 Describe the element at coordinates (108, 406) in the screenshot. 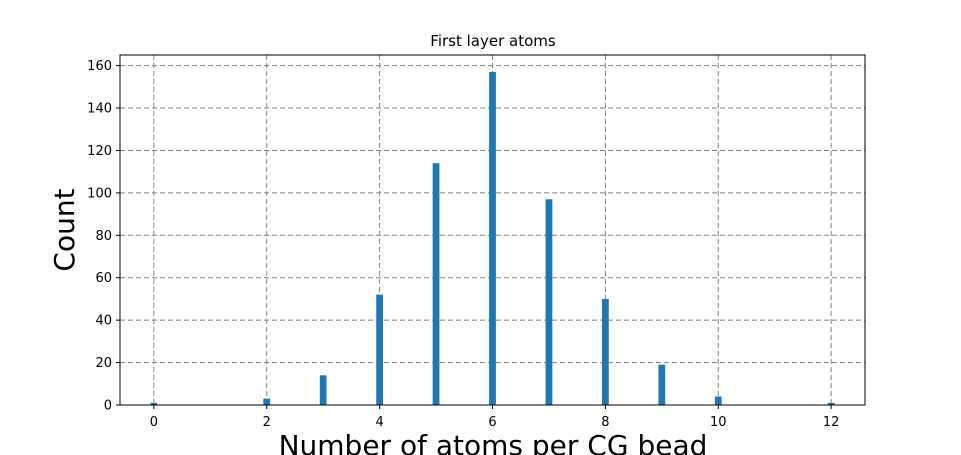

I see `y-tick-label: 0` at that location.